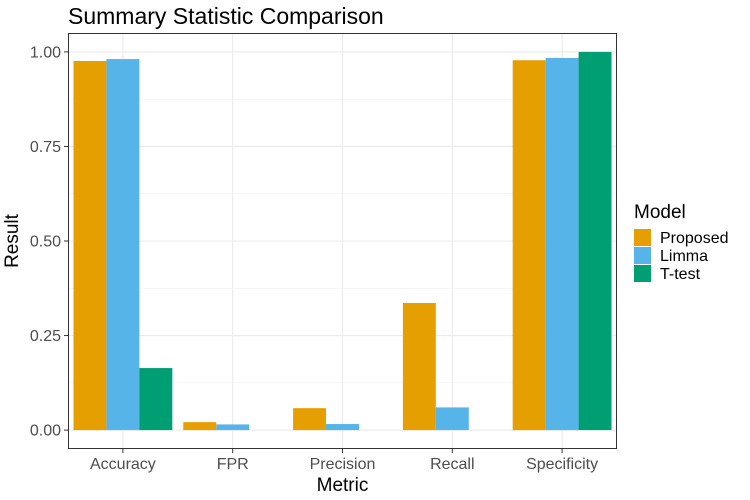 The width and height of the screenshot is (750, 500). What do you see at coordinates (529, 245) in the screenshot?
I see `bar-proposed-specificity` at bounding box center [529, 245].